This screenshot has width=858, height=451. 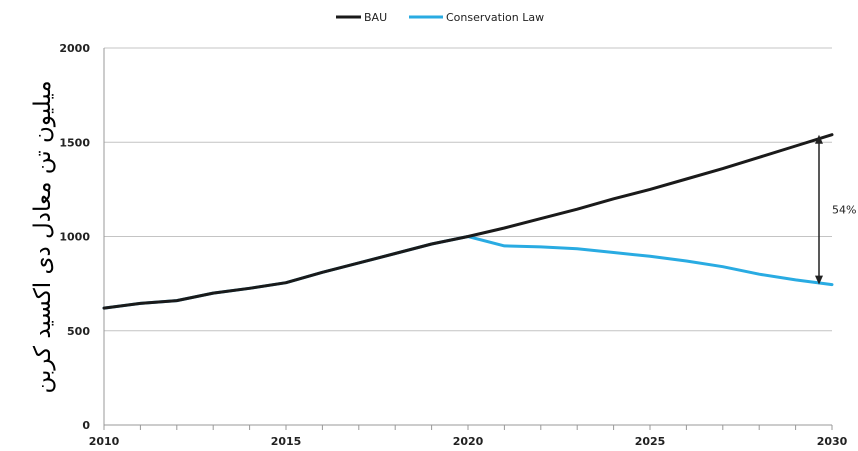 I want to click on y-tick-label-1500: 1500, so click(x=74, y=142).